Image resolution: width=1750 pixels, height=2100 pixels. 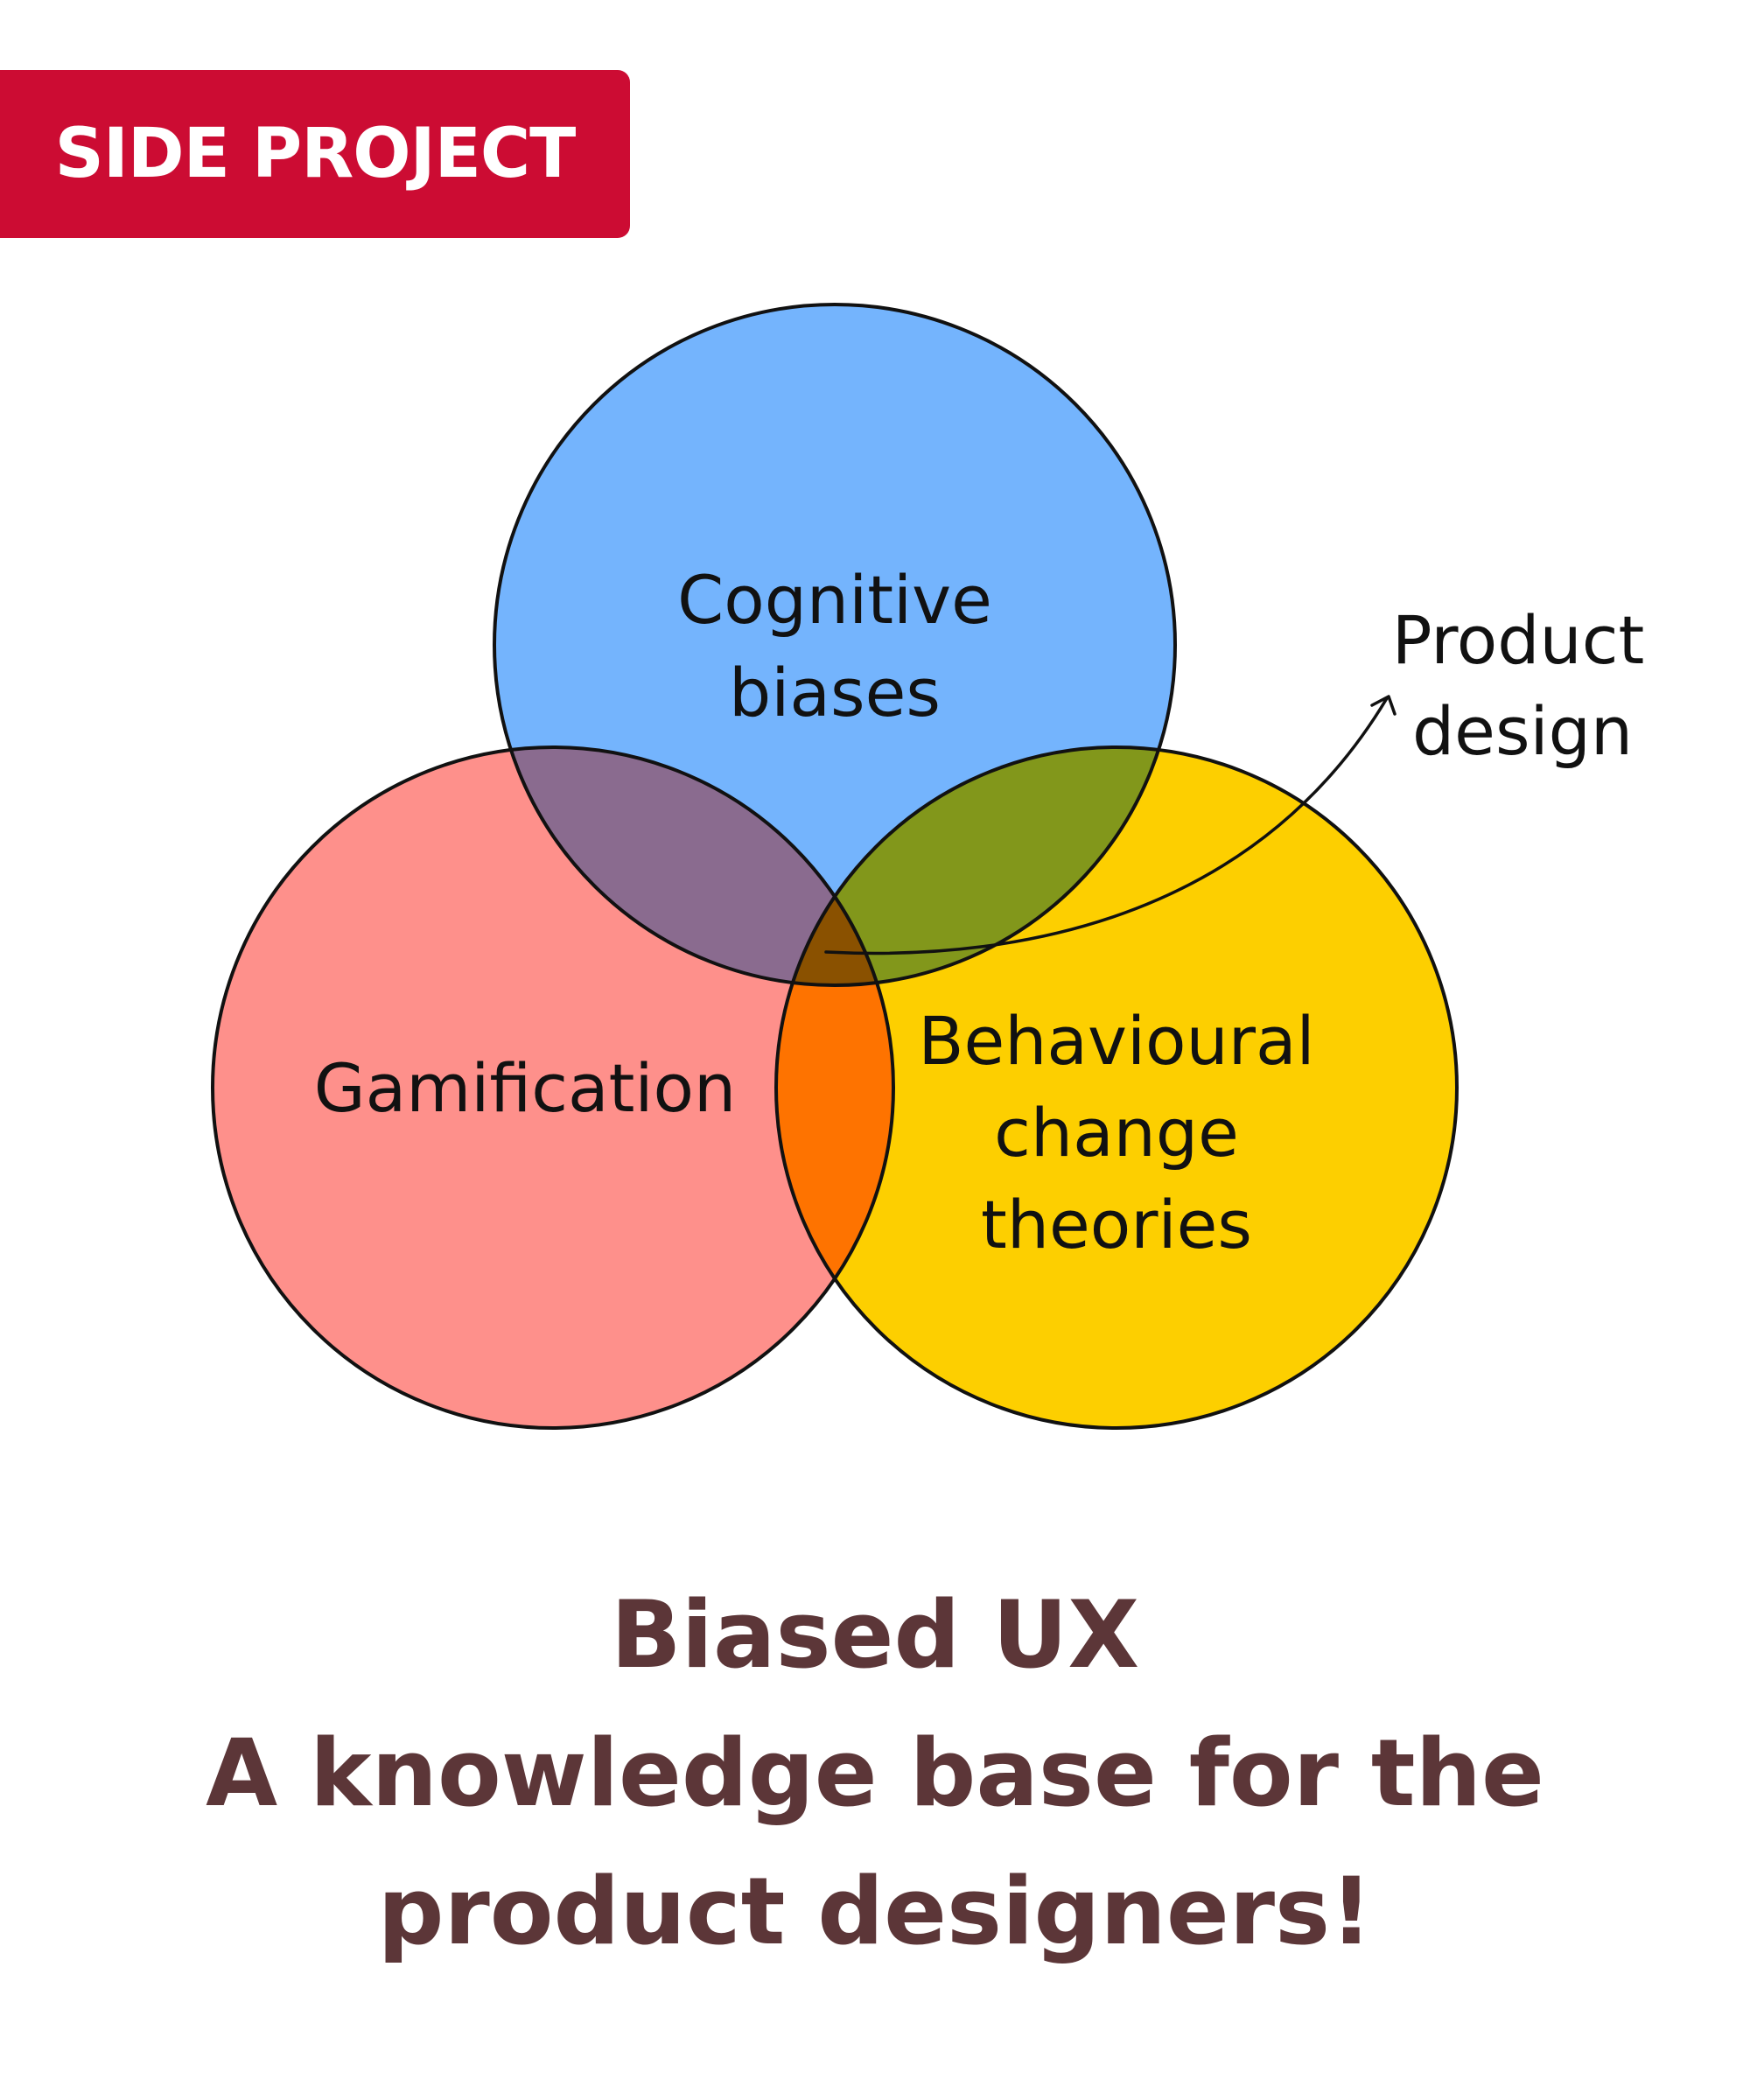 I want to click on overlap-cognitive-gamification, so click(x=693, y=866).